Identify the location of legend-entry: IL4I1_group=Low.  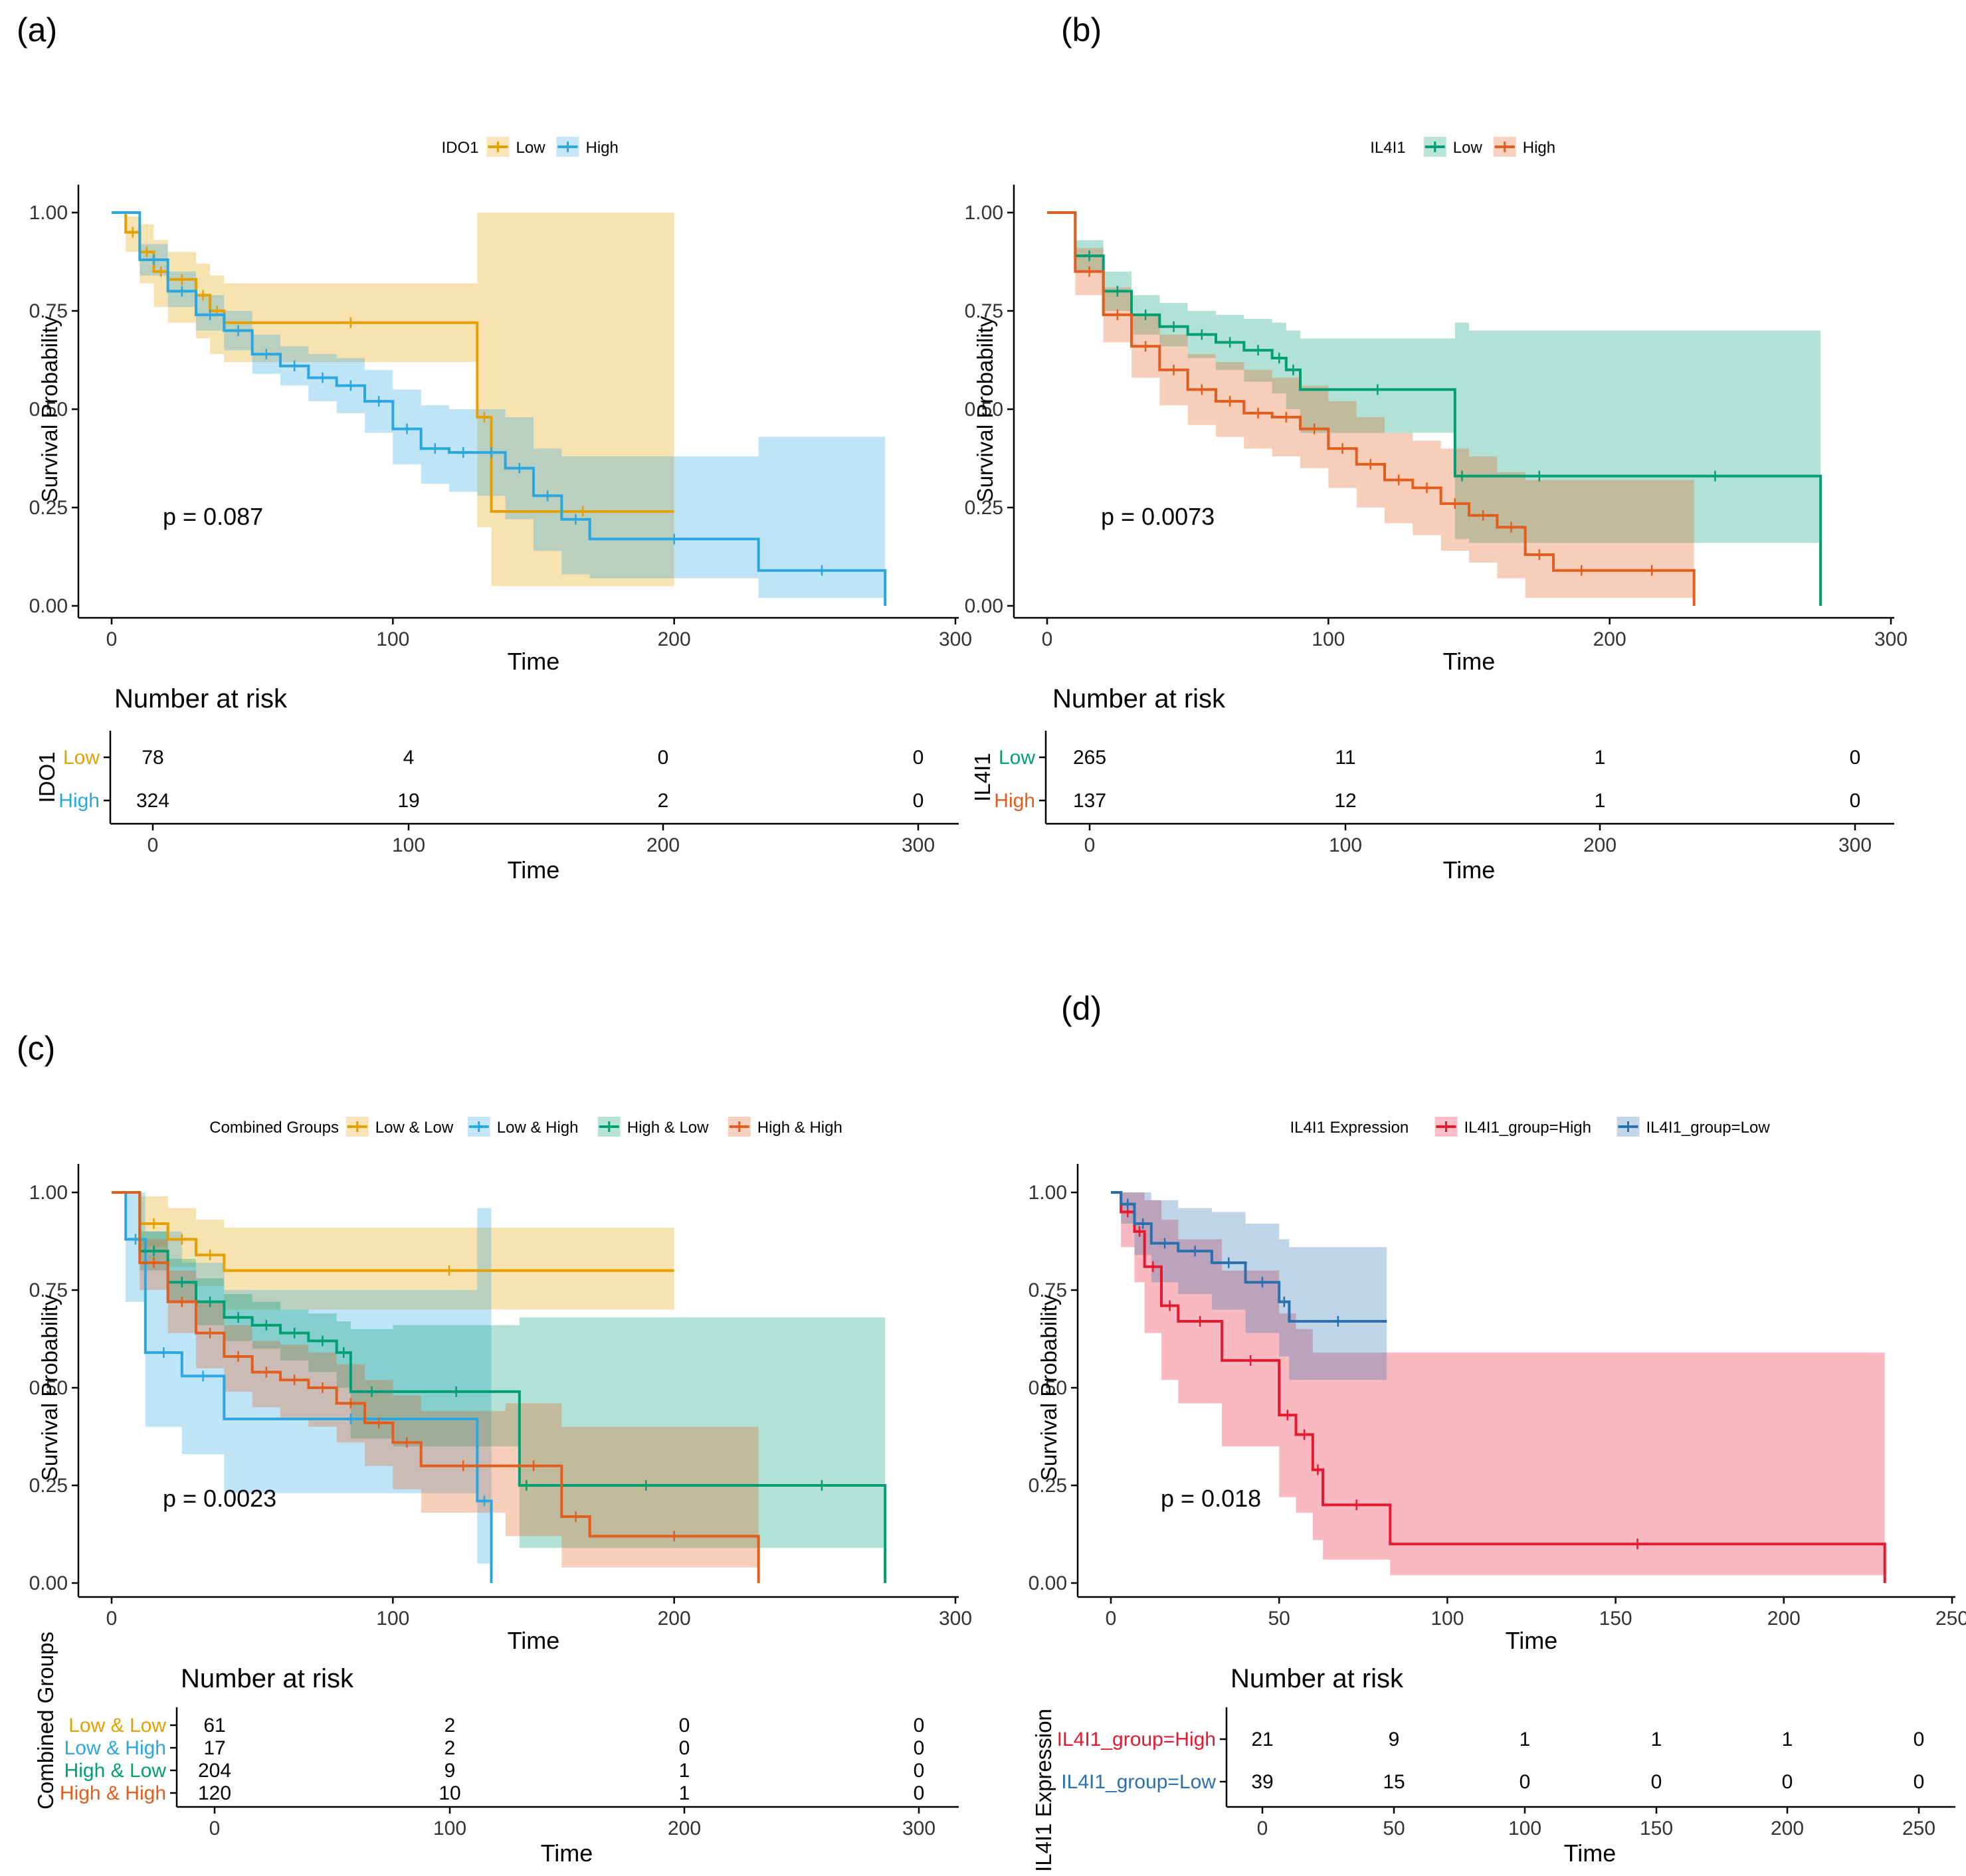
(1708, 1128).